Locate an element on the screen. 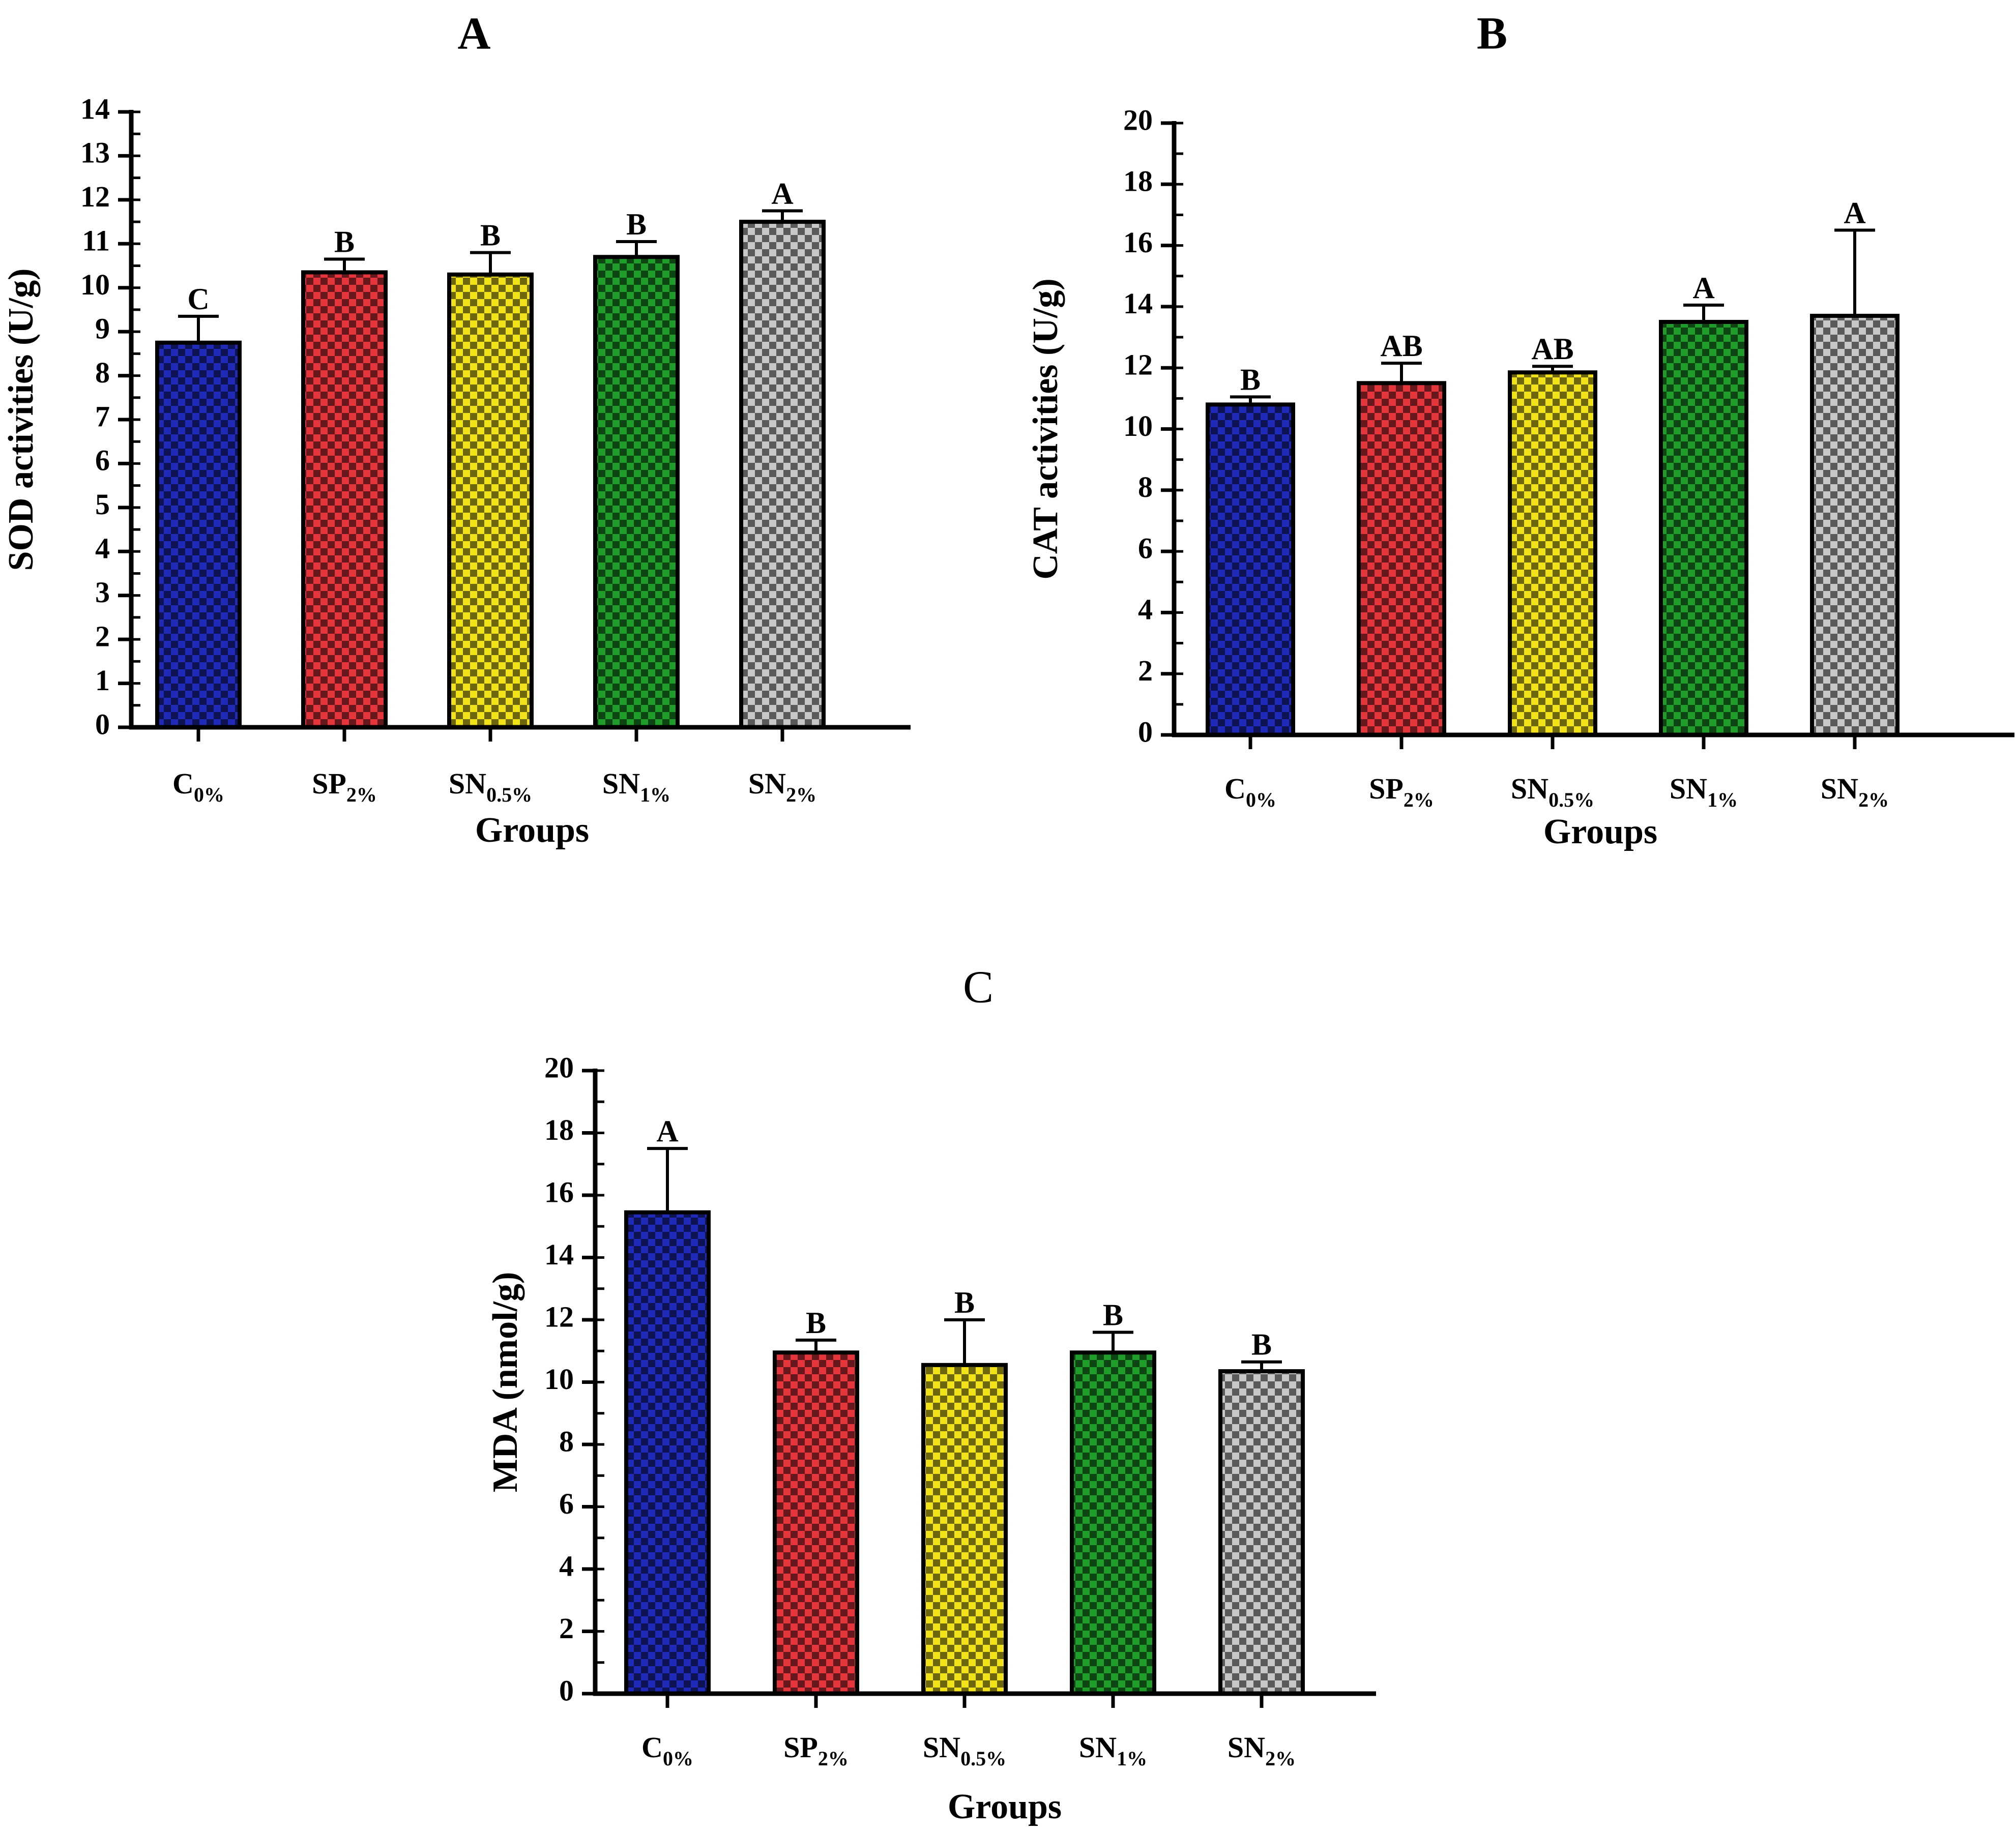  y-tick-label: 11 is located at coordinates (96, 240).